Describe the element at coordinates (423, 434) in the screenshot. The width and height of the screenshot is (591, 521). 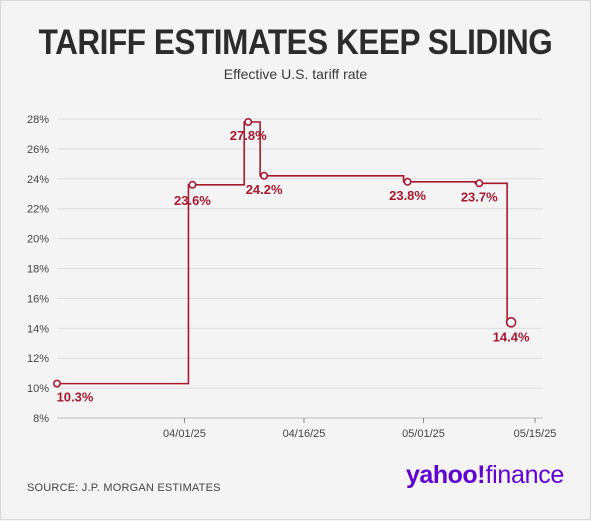
I see `x-tick-label: 05/01/25` at that location.